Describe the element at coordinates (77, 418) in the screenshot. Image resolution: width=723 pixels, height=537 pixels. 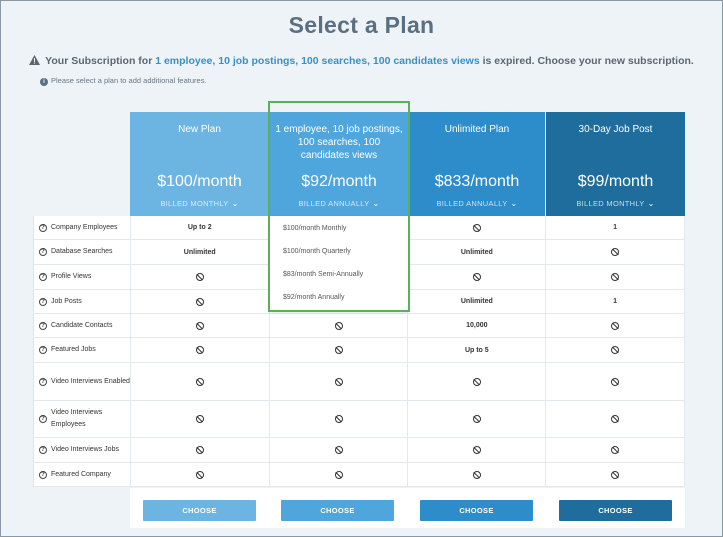
I see `feature-label-text: Video Interviews Employees` at that location.